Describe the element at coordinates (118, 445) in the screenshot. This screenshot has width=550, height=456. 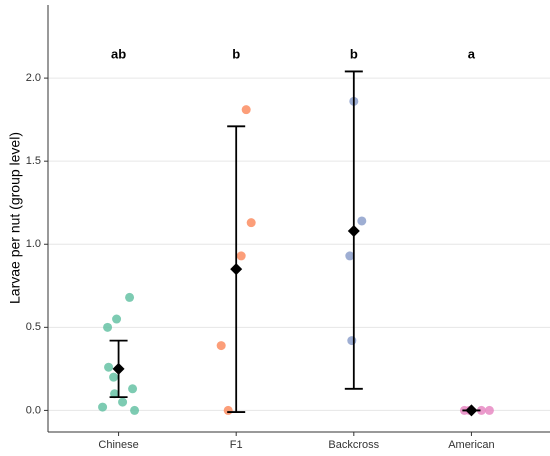
I see `x-tick-label: Chinese` at that location.